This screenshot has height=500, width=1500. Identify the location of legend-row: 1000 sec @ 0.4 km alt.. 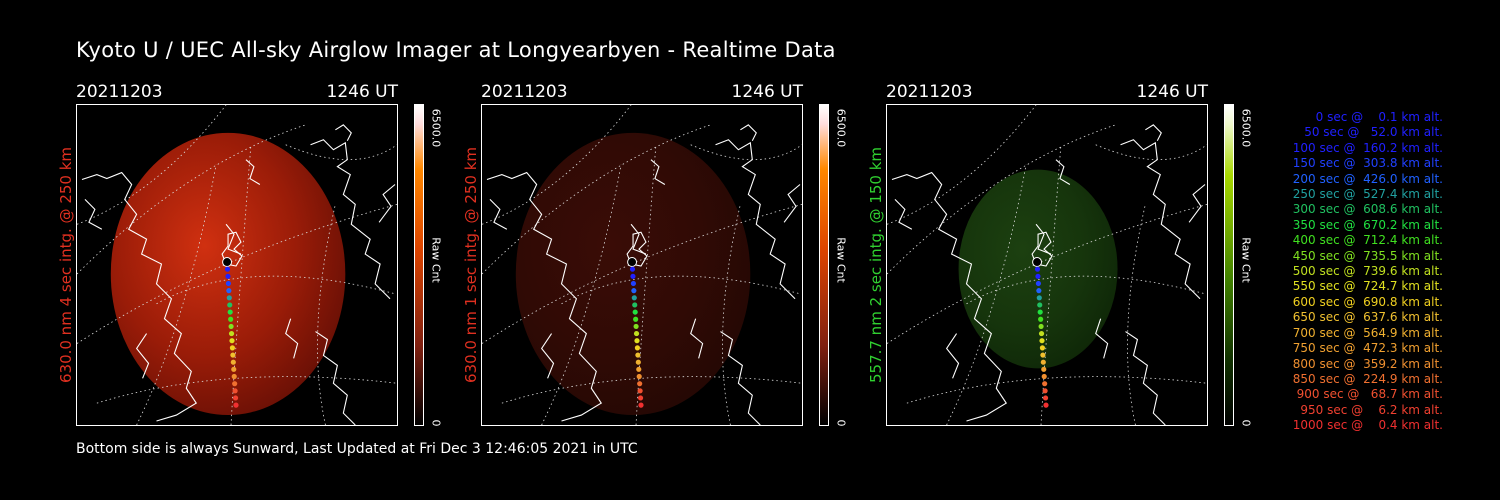
(1367, 425).